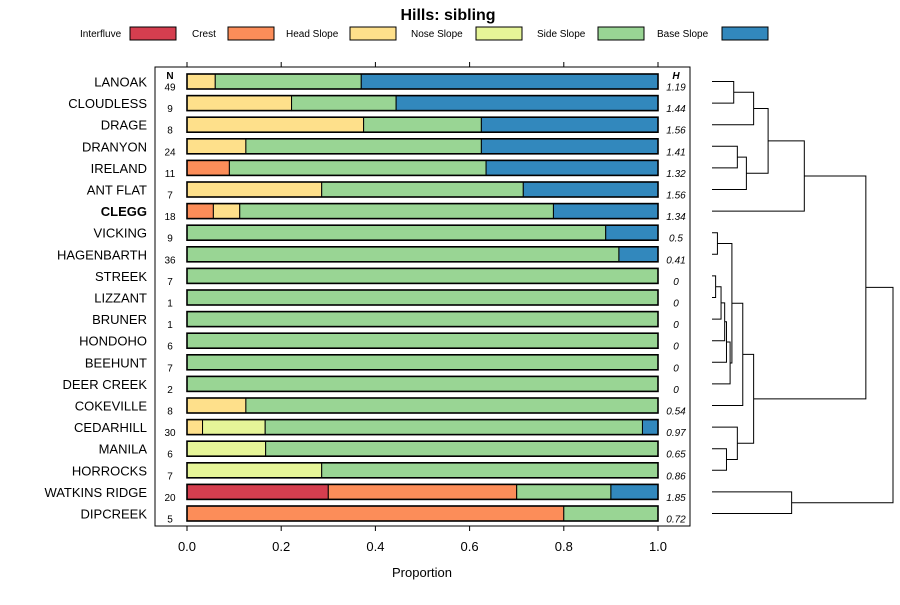 This screenshot has height=605, width=900. I want to click on h-value: 1.32, so click(676, 174).